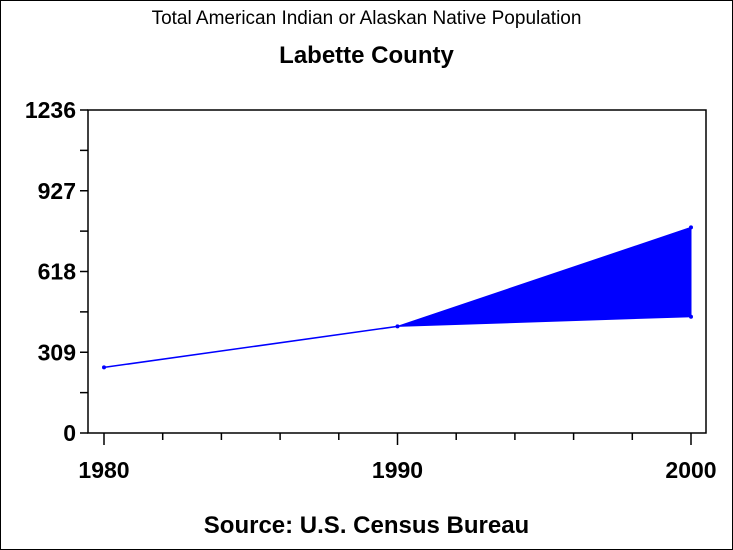  Describe the element at coordinates (57, 191) in the screenshot. I see `y-tick-label: 927` at that location.